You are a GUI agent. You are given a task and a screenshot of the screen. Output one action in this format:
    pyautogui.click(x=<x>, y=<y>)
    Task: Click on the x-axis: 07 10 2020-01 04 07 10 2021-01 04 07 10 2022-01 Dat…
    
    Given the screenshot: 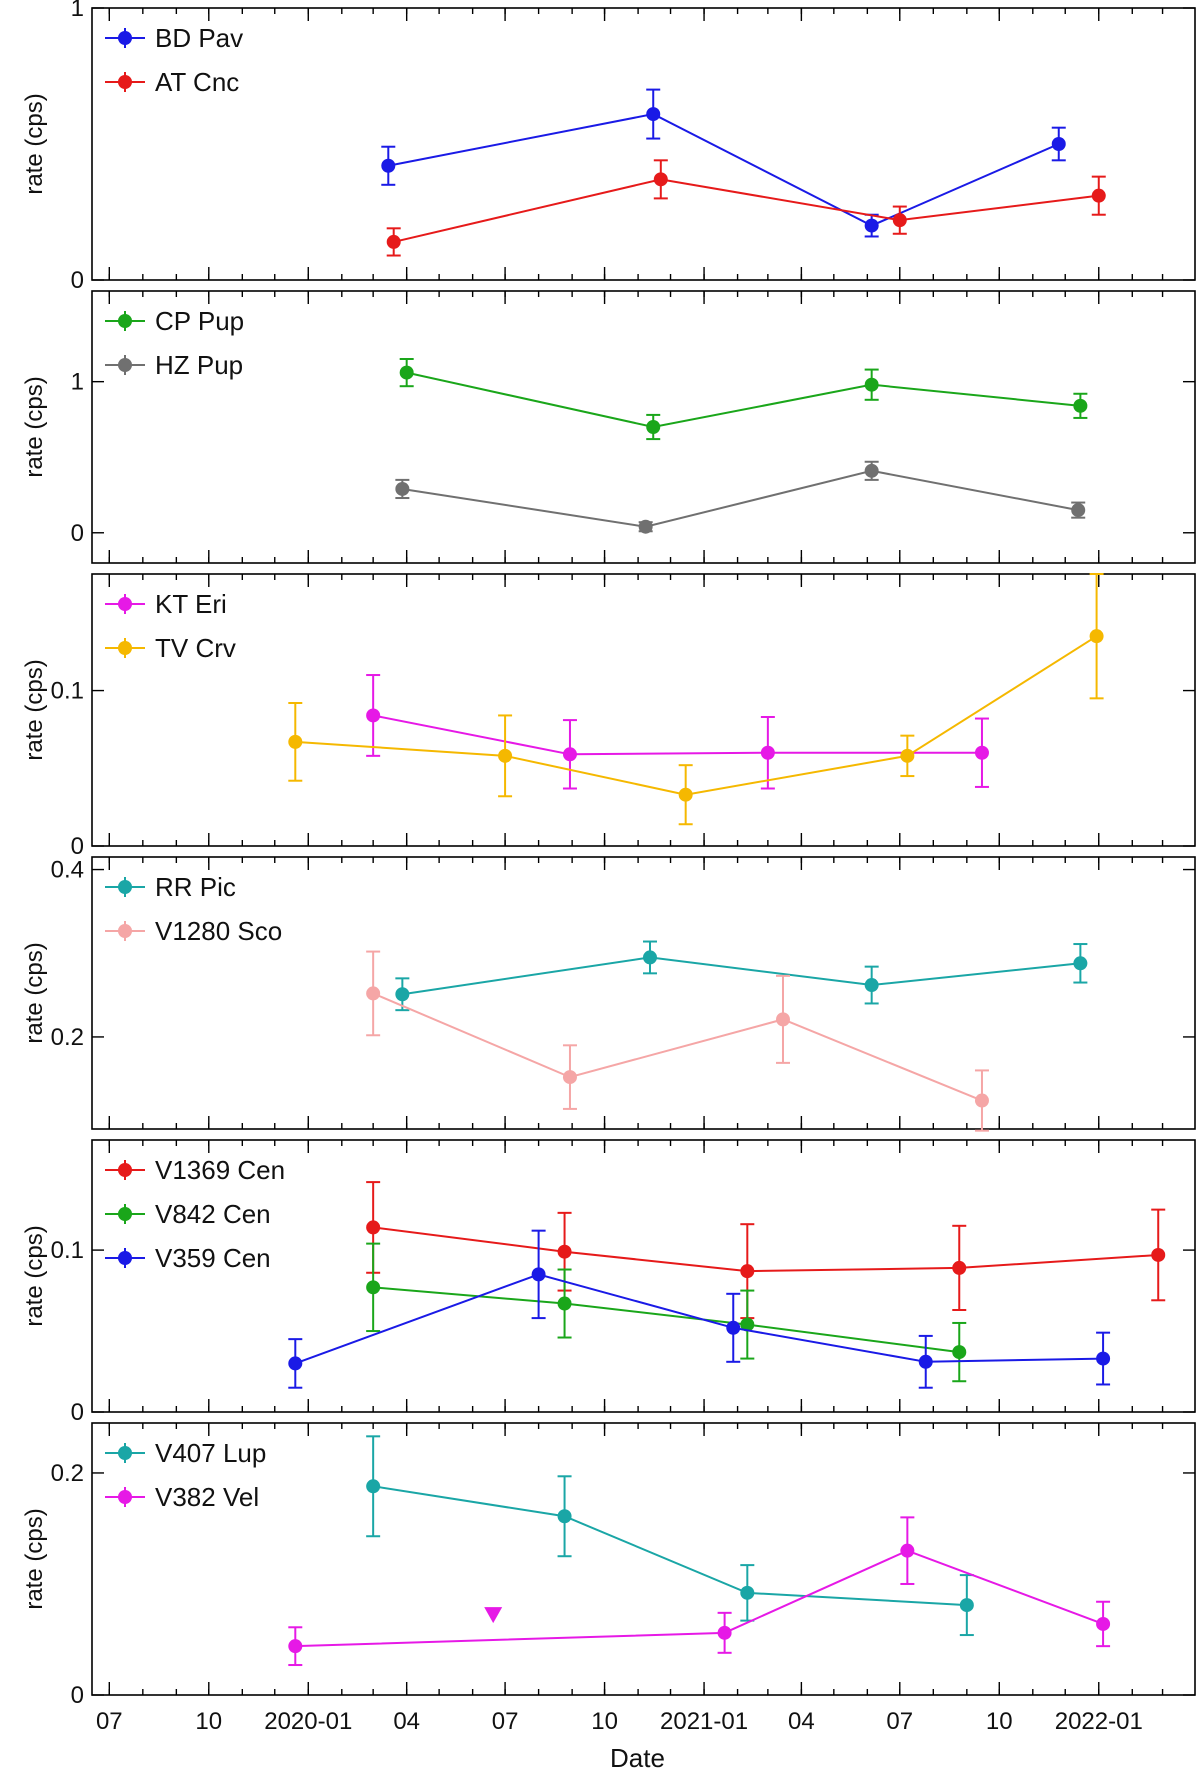 What is the action you would take?
    pyautogui.click(x=619, y=1740)
    